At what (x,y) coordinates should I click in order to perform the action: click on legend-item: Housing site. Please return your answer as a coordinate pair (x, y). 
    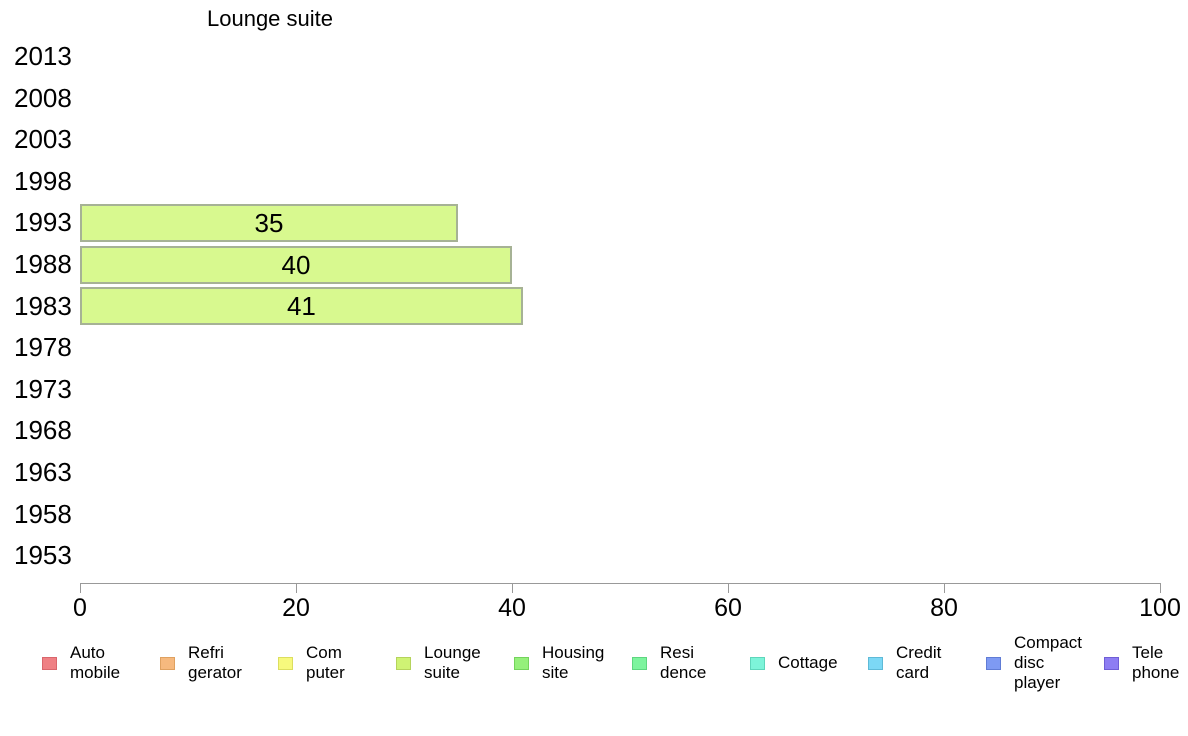
    Looking at the image, I should click on (561, 663).